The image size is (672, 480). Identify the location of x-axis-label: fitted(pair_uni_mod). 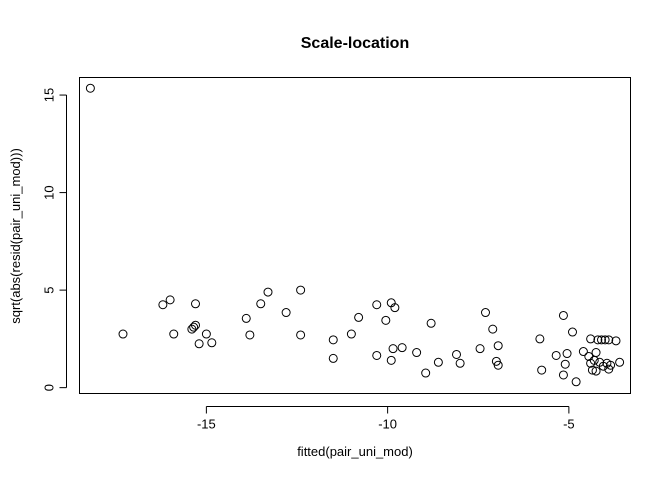
(355, 451).